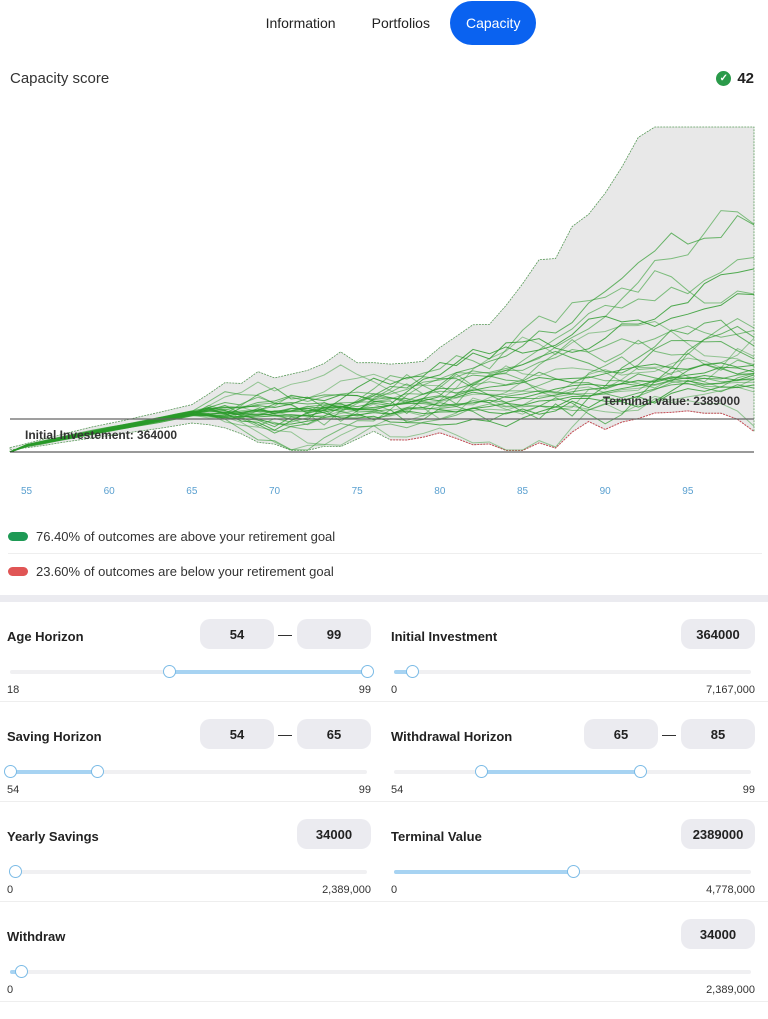  I want to click on yearly-slider, so click(188, 871).